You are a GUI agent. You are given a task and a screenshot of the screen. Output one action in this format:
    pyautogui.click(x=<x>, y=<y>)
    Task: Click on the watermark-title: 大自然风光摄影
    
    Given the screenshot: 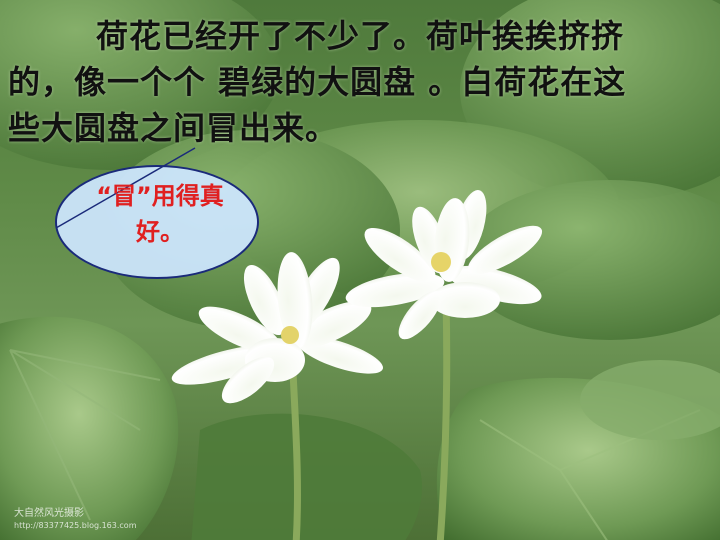 What is the action you would take?
    pyautogui.click(x=49, y=513)
    